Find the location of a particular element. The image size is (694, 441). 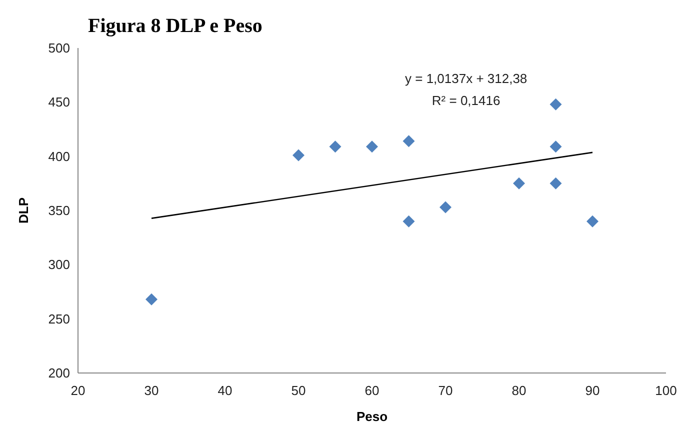

y-tick-label: 350 is located at coordinates (59, 210).